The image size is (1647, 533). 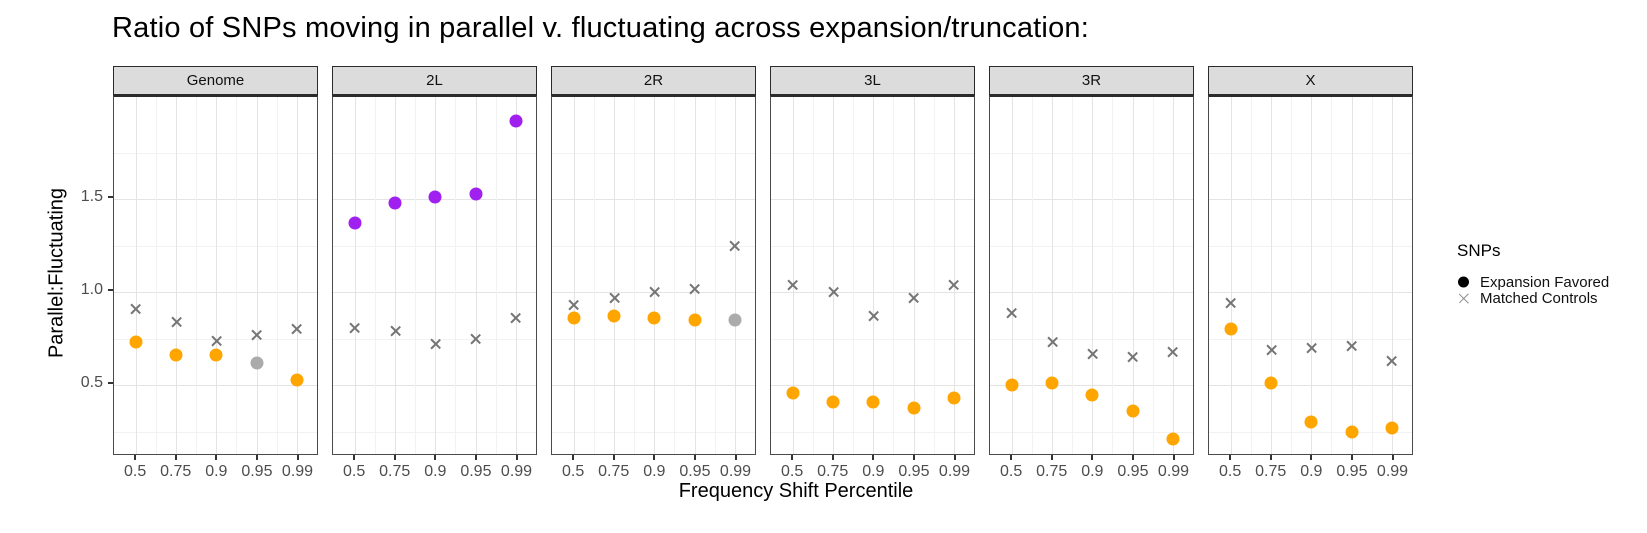 I want to click on legend-items: Expansion Favored Matched Controls, so click(x=1533, y=290).